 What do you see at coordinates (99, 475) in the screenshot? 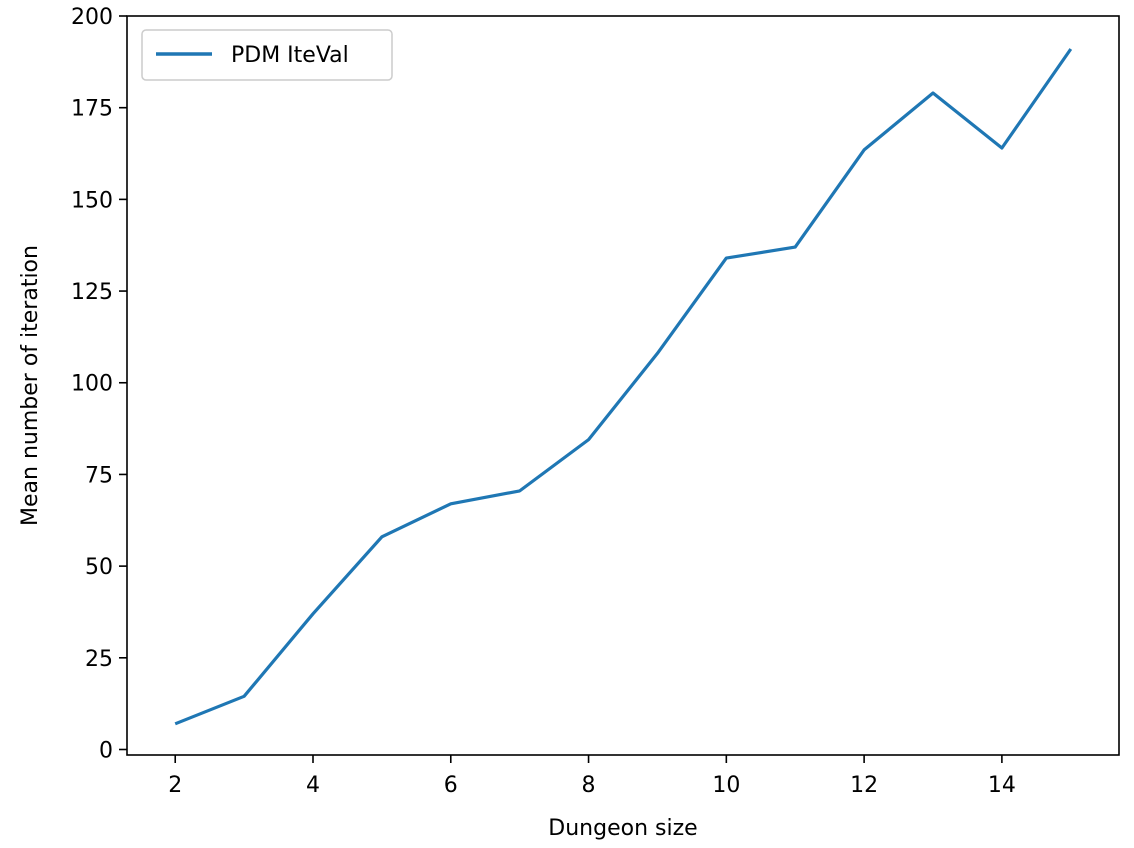
I see `y-tick-label: 75` at bounding box center [99, 475].